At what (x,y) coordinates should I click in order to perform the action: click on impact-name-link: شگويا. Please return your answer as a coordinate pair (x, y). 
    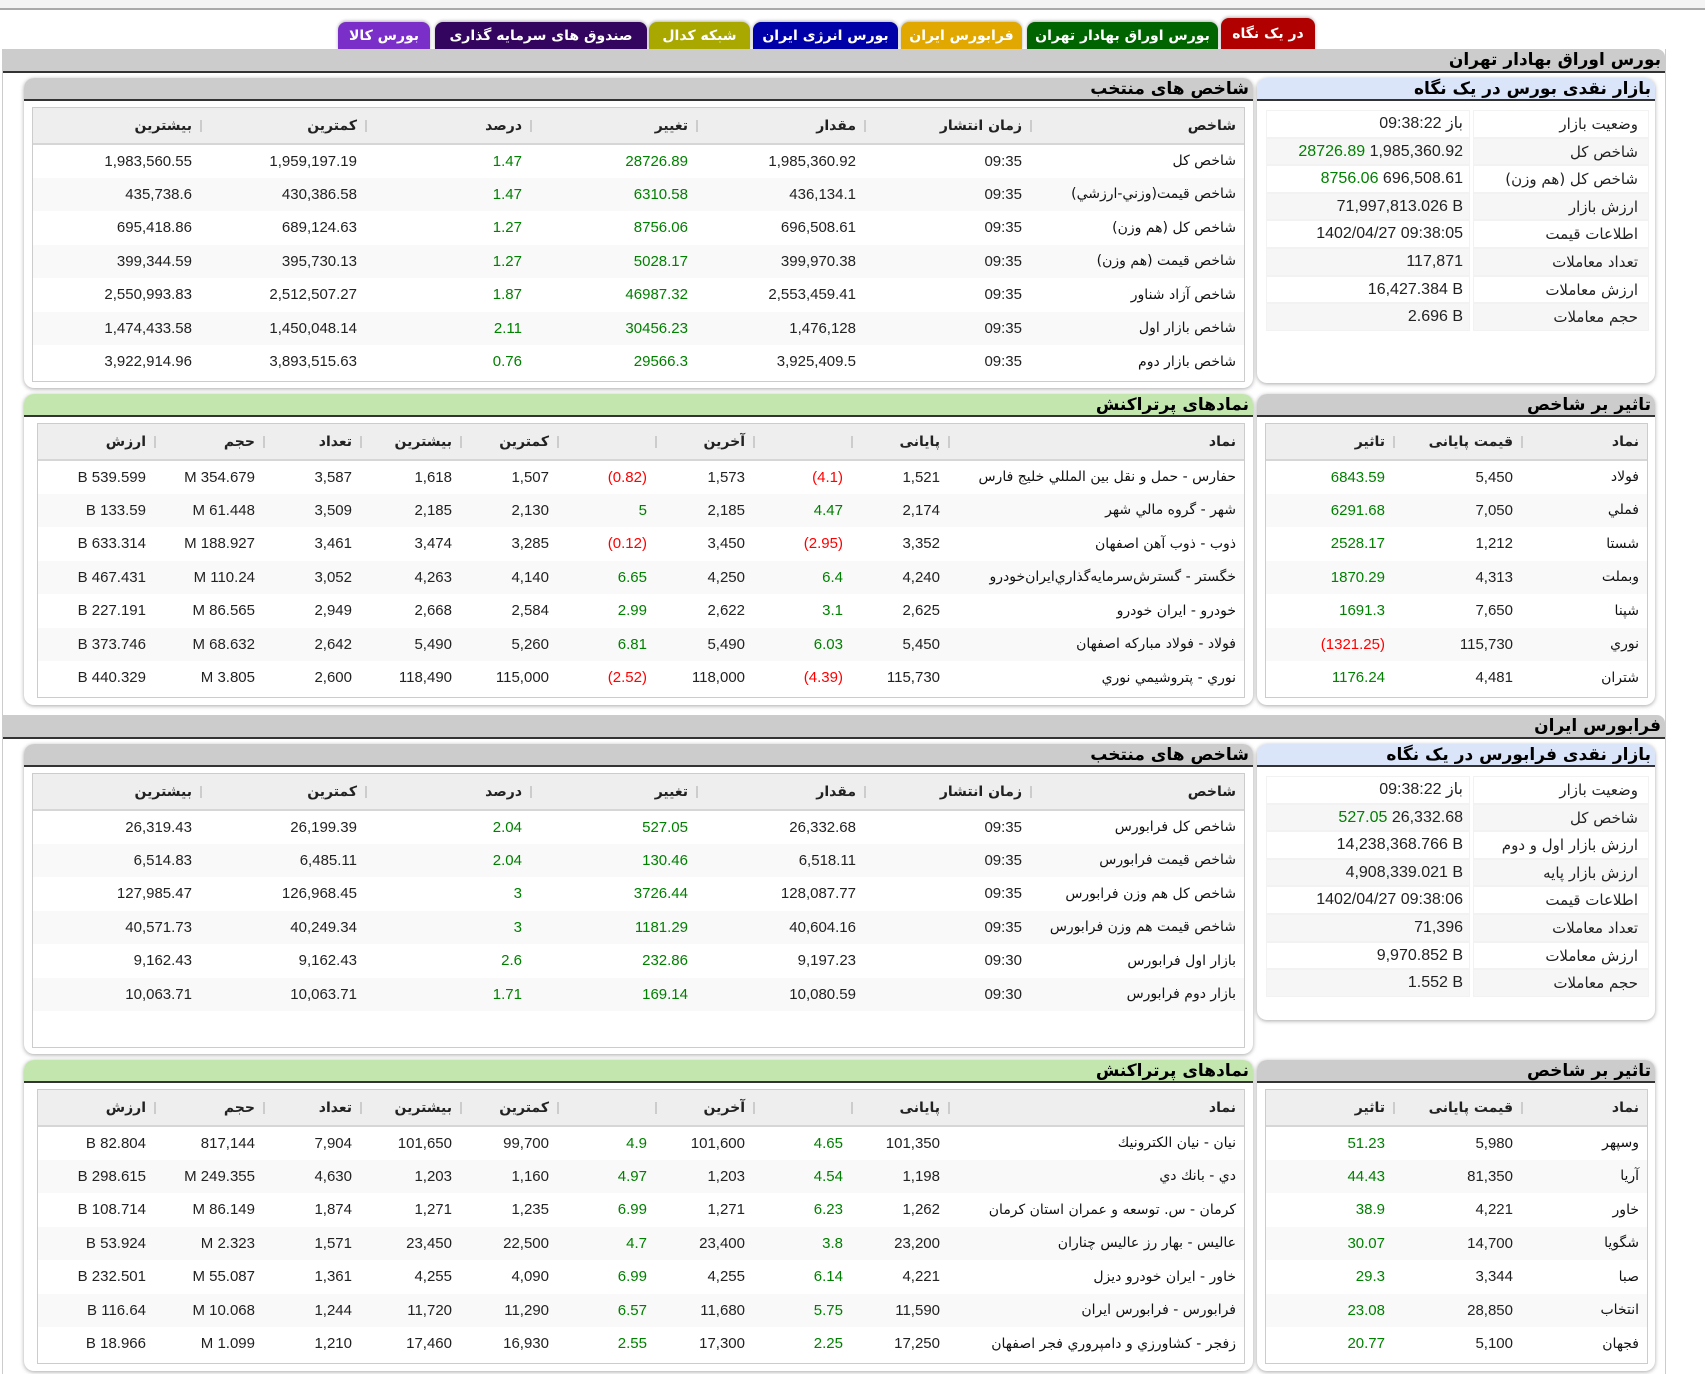
    Looking at the image, I should click on (1585, 1243).